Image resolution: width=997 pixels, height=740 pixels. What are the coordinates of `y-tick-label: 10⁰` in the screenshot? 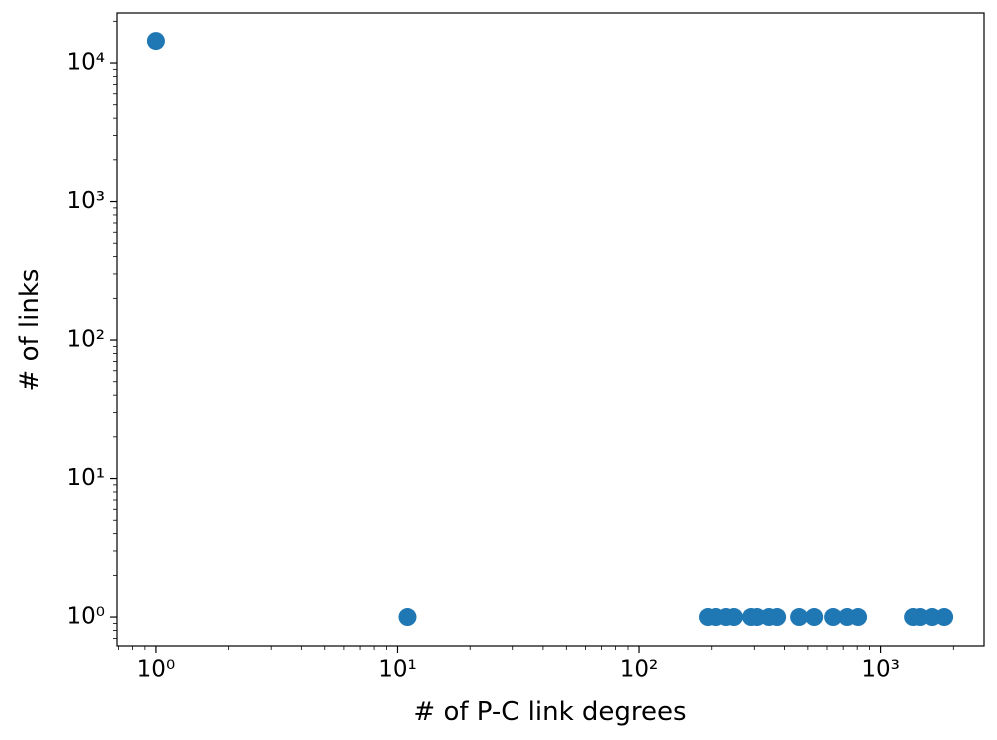 It's located at (86, 617).